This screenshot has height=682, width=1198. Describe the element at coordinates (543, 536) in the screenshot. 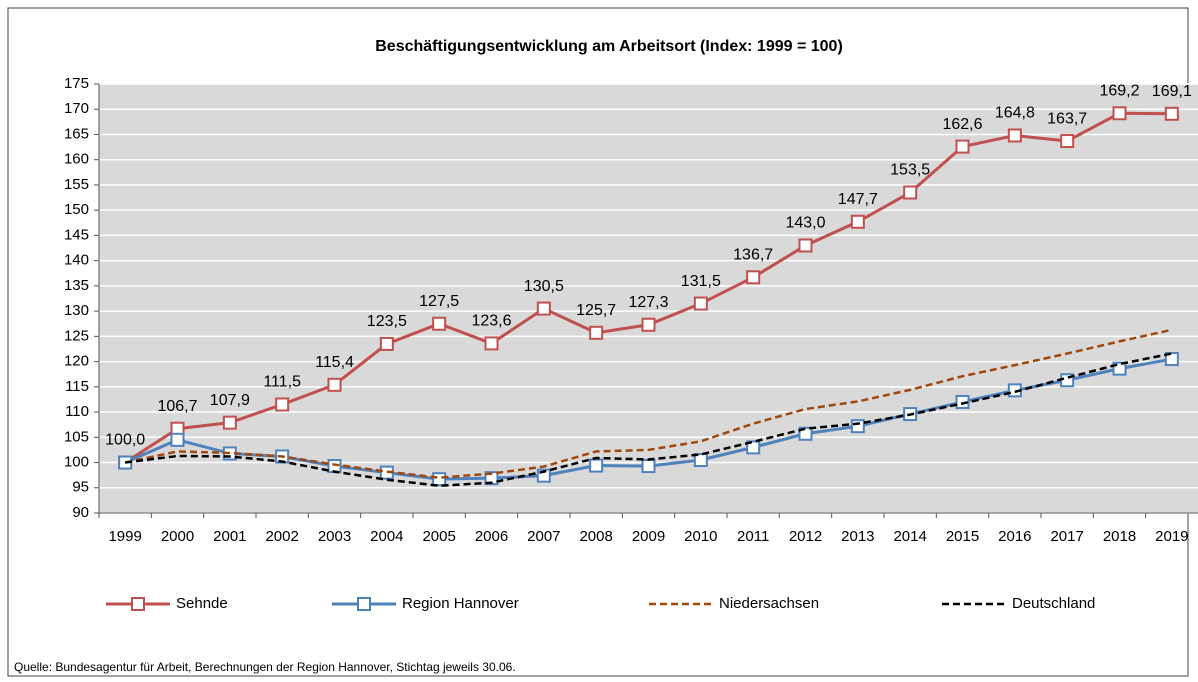

I see `x-tick-label: 2007` at that location.